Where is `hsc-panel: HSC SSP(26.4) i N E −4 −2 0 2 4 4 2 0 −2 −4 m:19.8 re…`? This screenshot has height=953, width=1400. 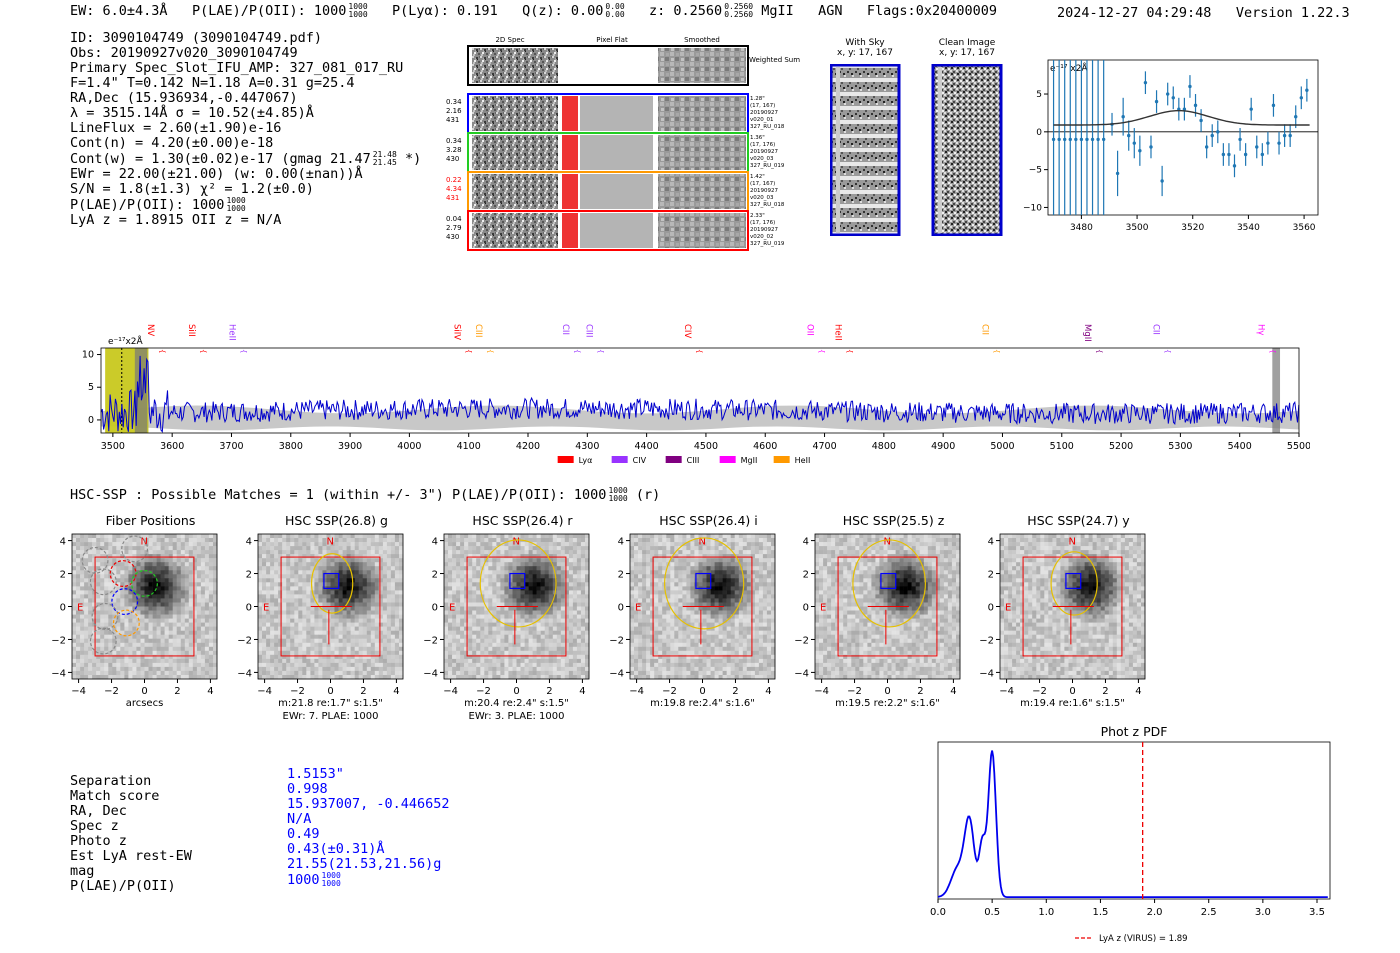
hsc-panel: HSC SSP(26.4) i N E −4 −2 0 2 4 4 2 0 −2 −4 m:19.8 re… is located at coordinates (703, 619).